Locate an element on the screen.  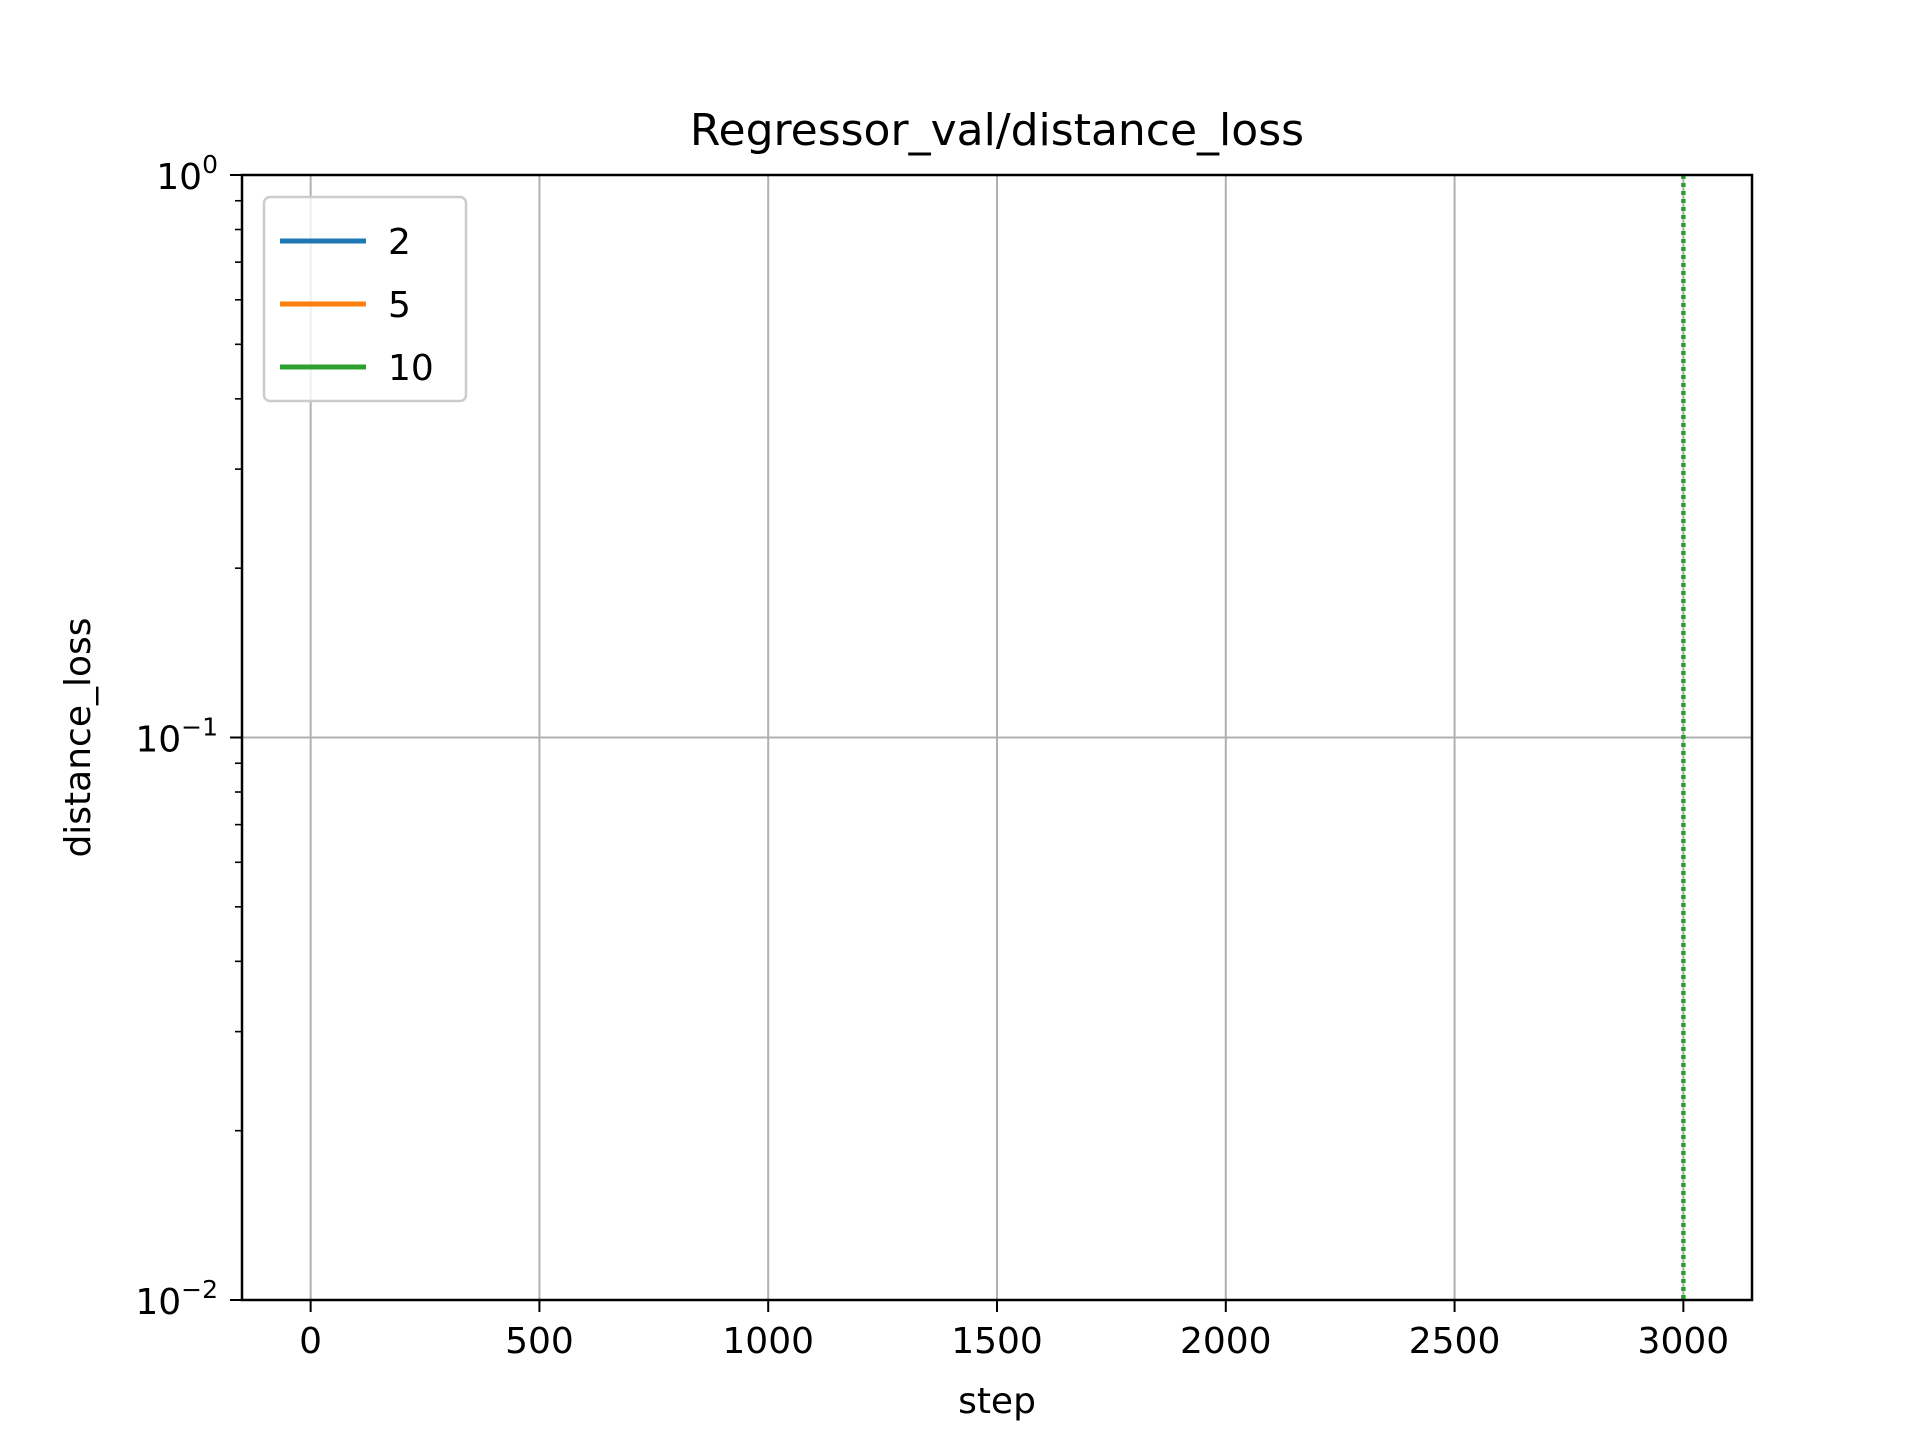
y-axis-label: distance_loss is located at coordinates (78, 737).